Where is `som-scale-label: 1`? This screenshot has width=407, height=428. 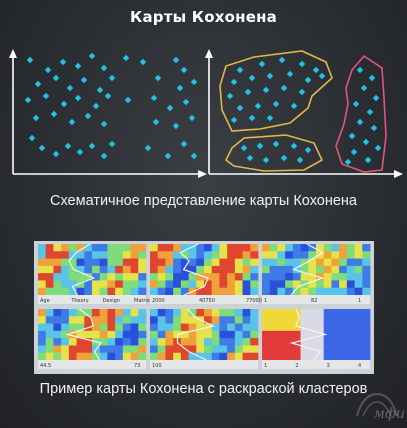
som-scale-label: 1 is located at coordinates (265, 366).